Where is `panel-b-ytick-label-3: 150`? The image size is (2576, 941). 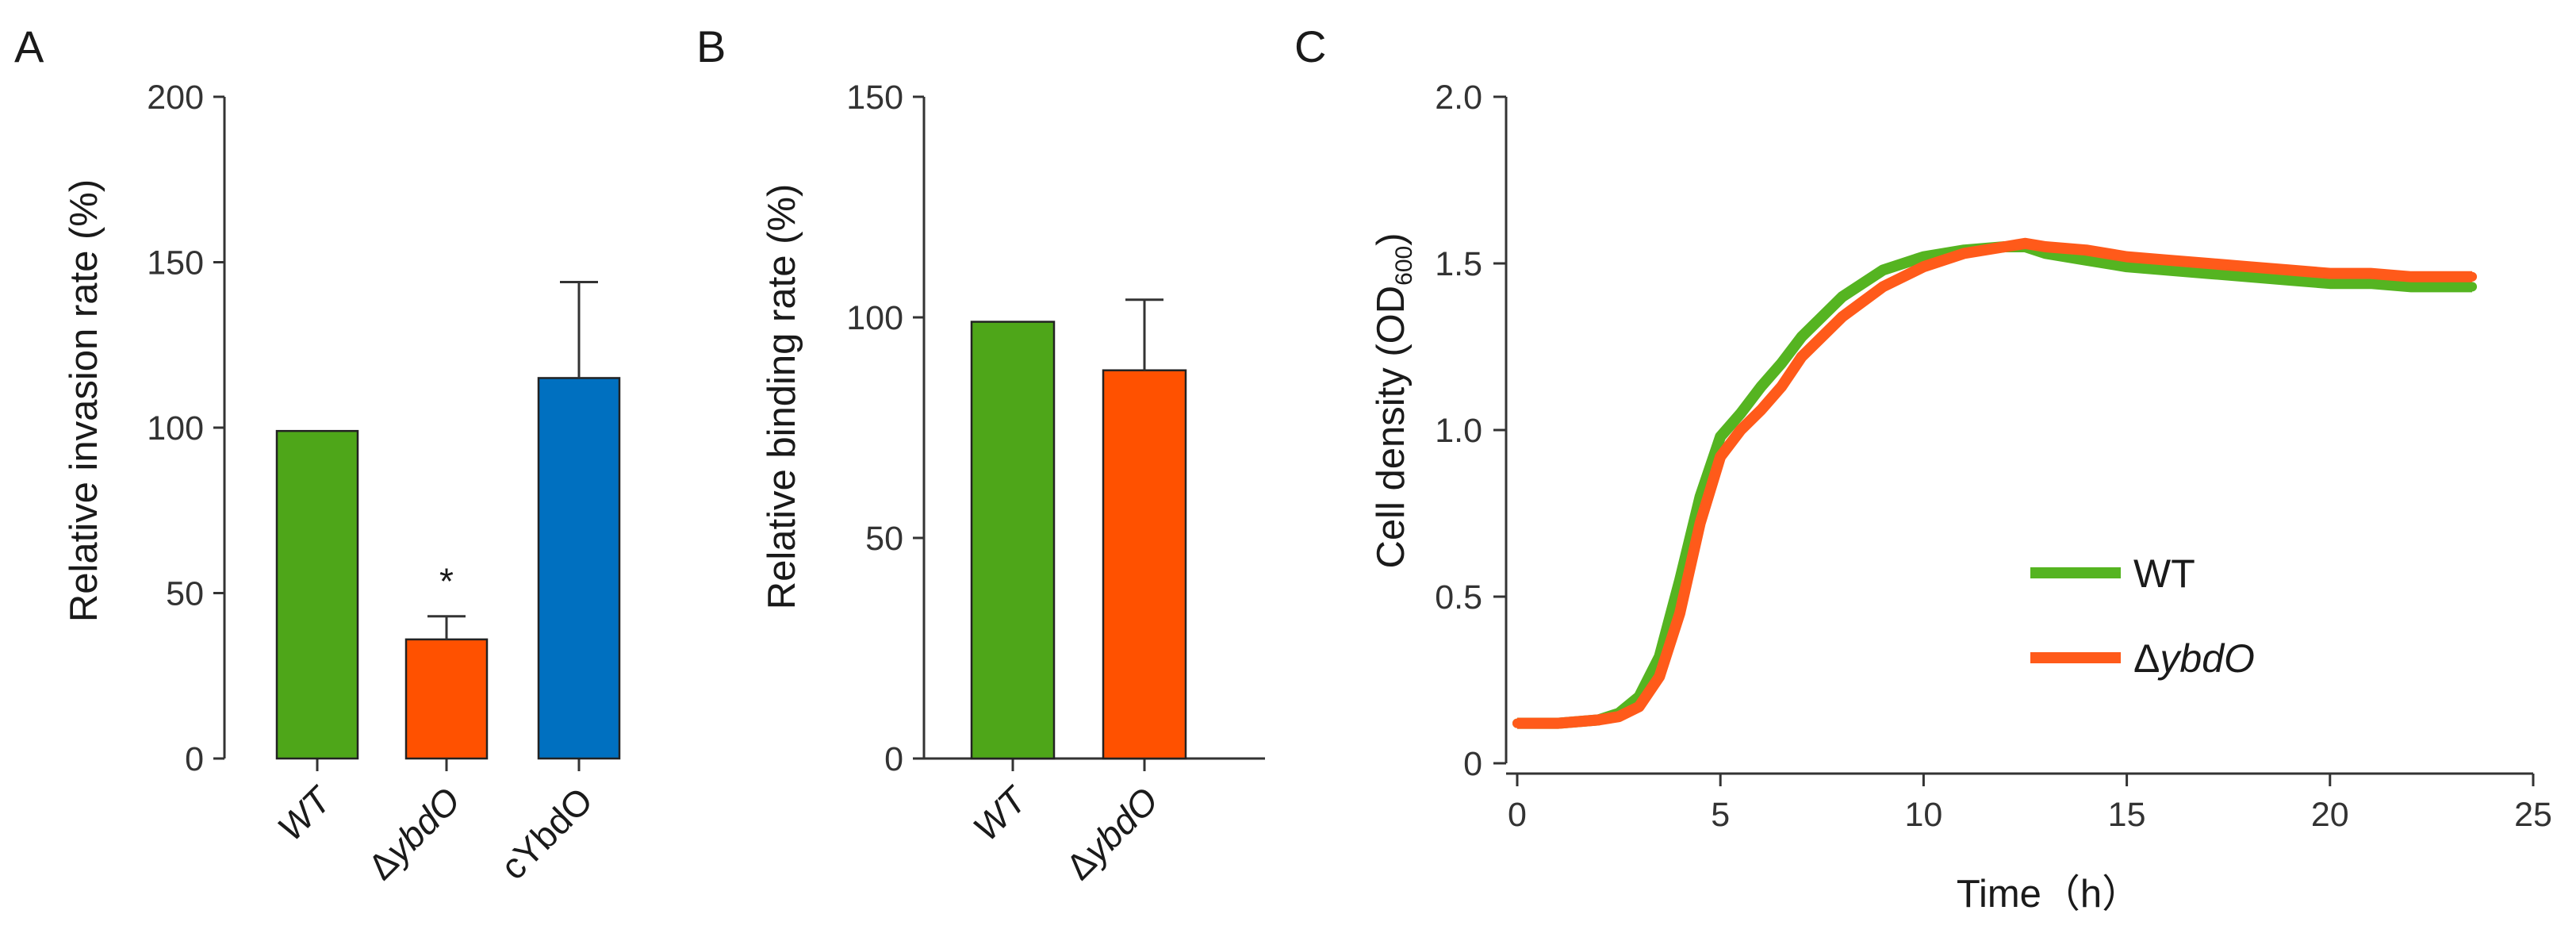 panel-b-ytick-label-3: 150 is located at coordinates (875, 98).